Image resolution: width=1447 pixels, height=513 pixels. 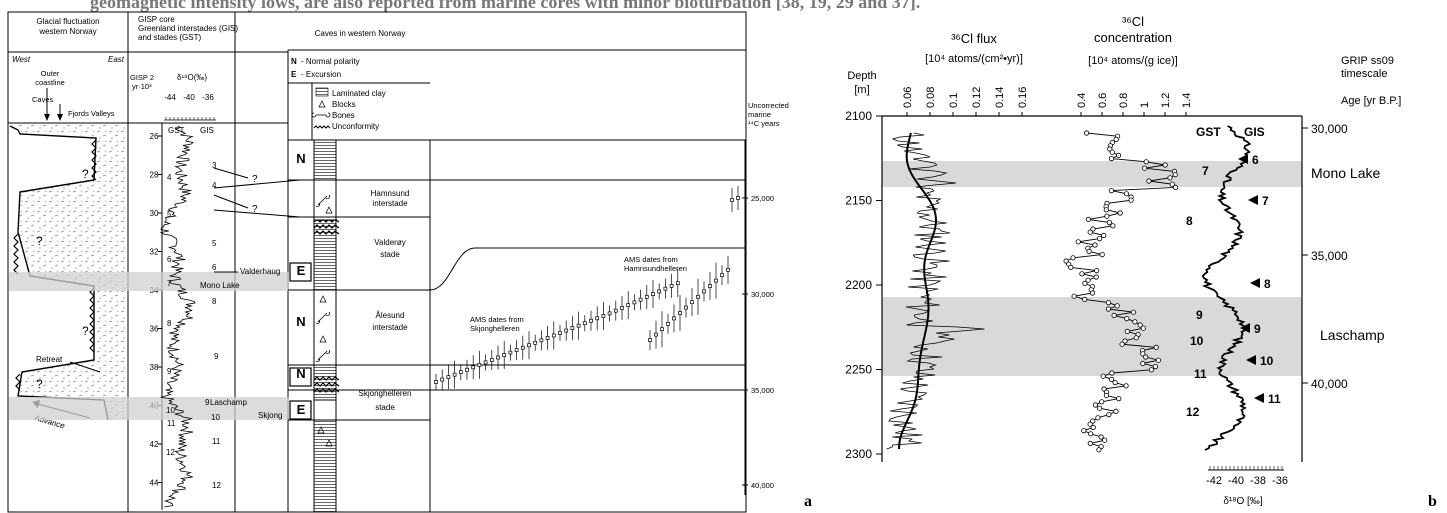 I want to click on col2-question-1: ?, so click(x=255, y=179).